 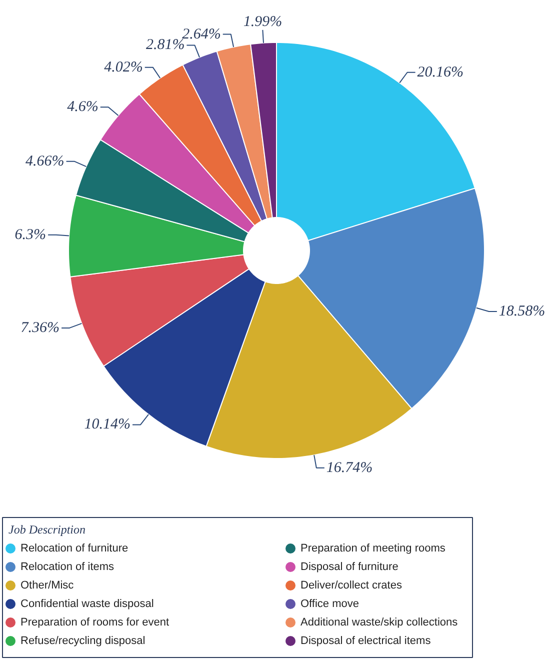 I want to click on data-label: 2.64%, so click(x=201, y=34).